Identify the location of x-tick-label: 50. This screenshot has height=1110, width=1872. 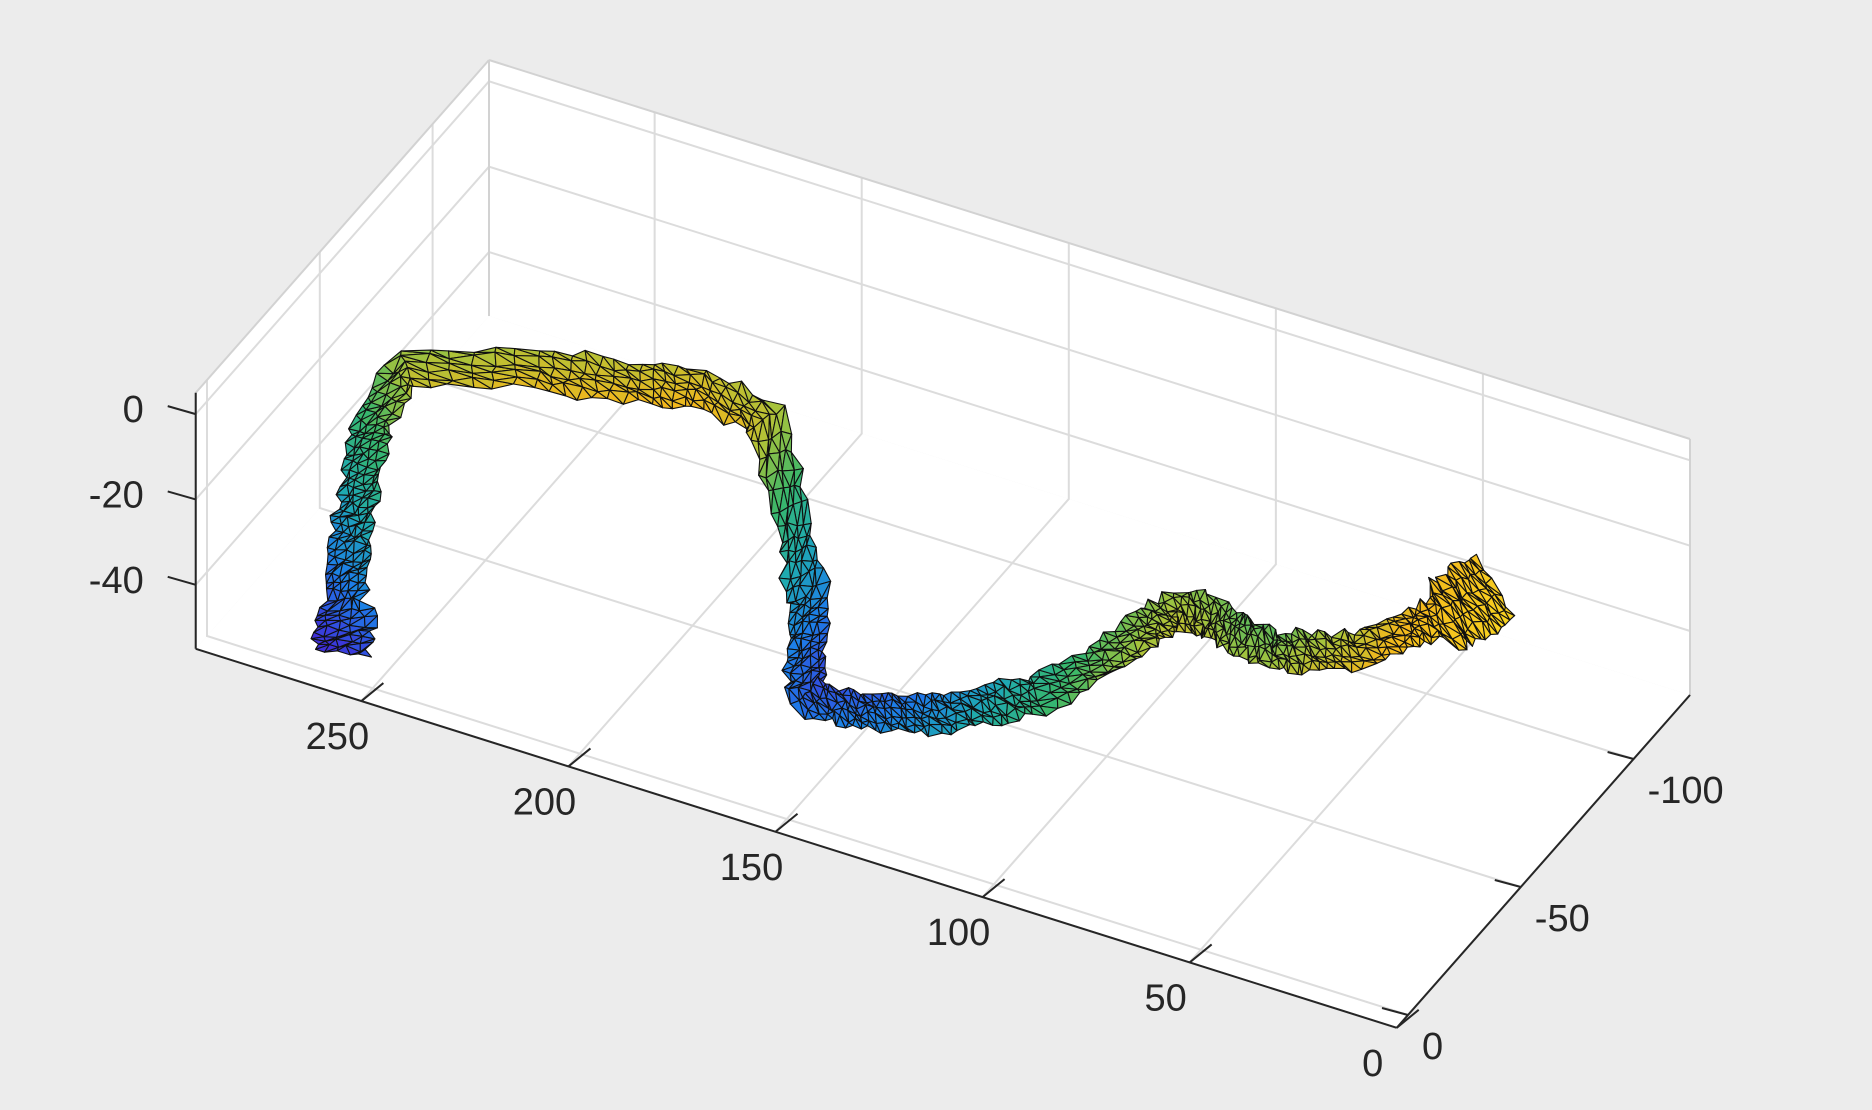
(1166, 998).